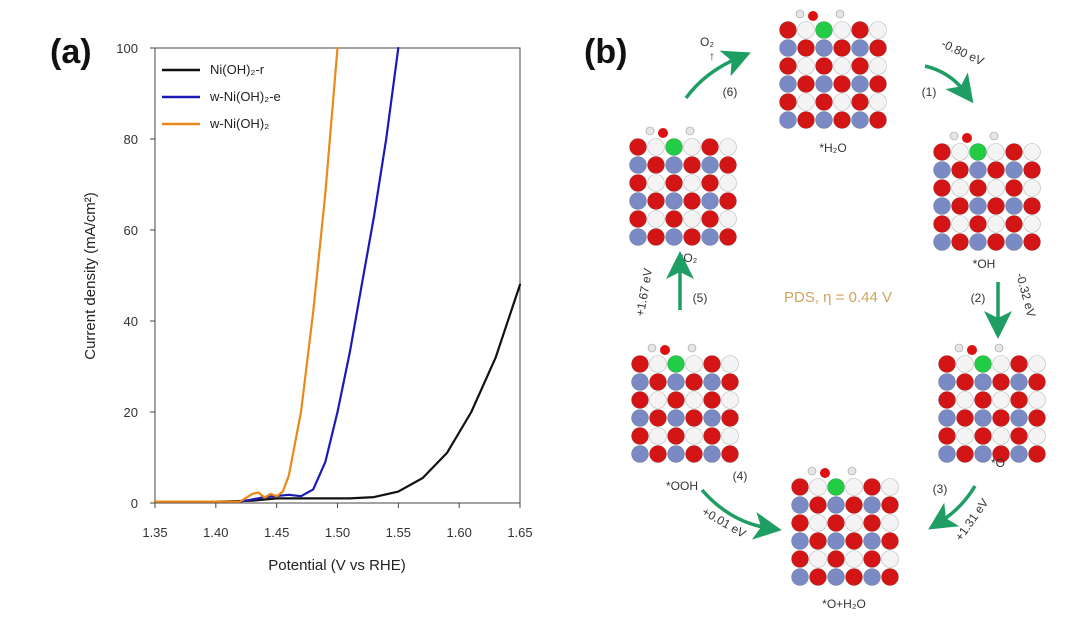 The width and height of the screenshot is (1080, 620). Describe the element at coordinates (131, 230) in the screenshot. I see `y-tick-label: 60` at that location.